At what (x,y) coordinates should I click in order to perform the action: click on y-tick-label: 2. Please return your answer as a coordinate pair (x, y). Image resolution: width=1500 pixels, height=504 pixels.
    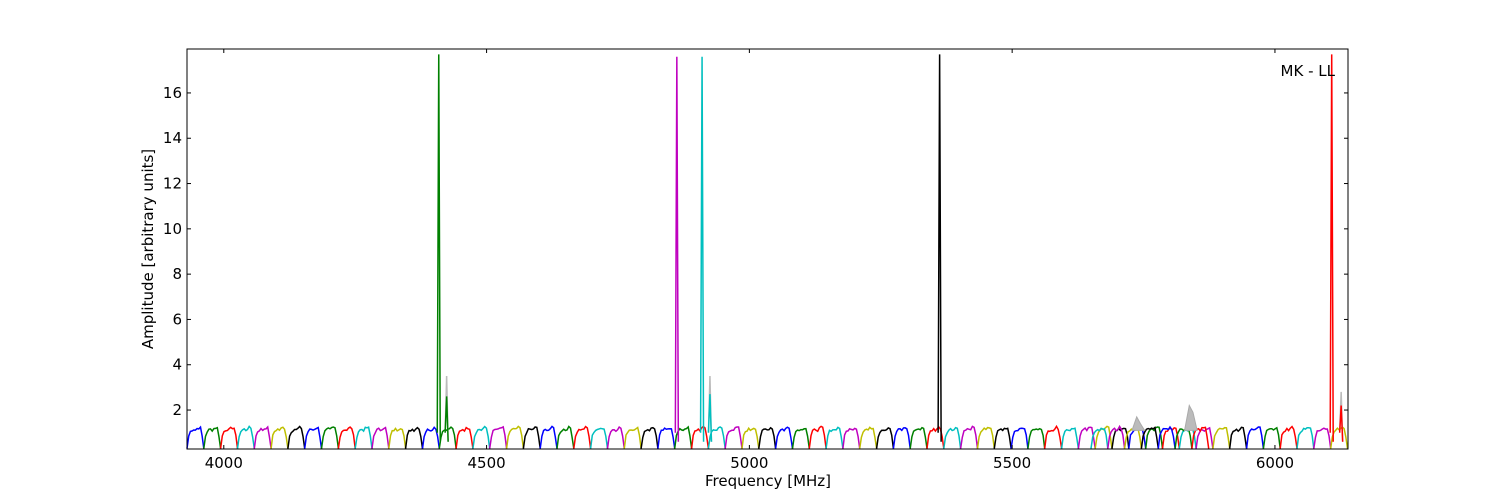
    Looking at the image, I should click on (177, 410).